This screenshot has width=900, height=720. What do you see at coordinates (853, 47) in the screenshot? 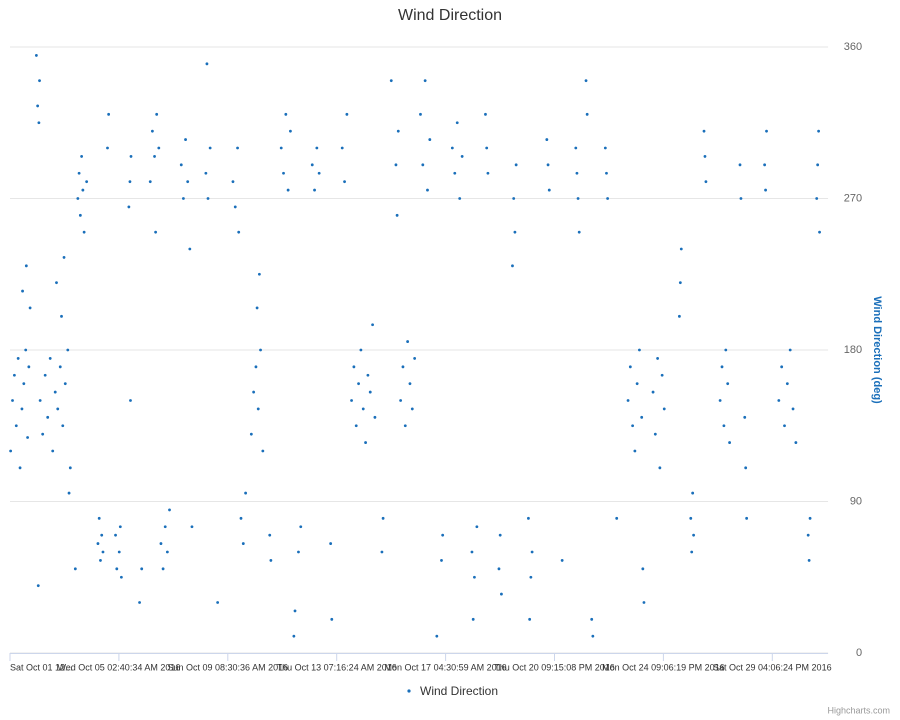
I see `y-tick-label: 360` at bounding box center [853, 47].